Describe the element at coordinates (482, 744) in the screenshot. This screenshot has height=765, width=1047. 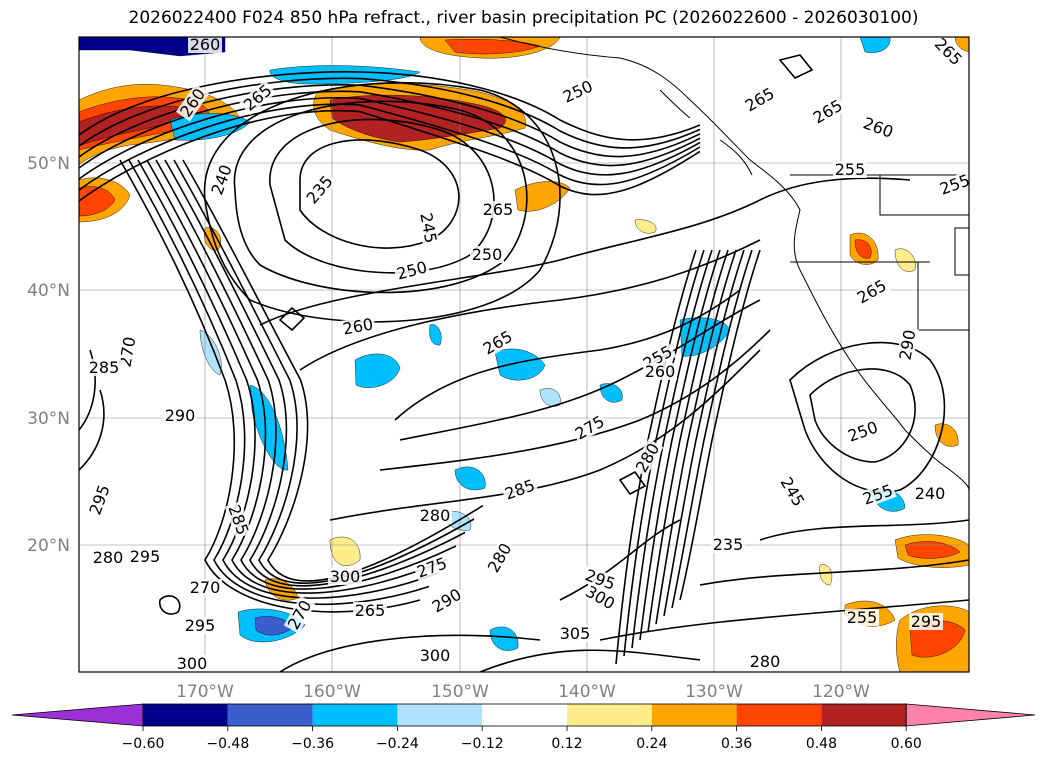
I see `colorbar-tick-label: −0.12` at that location.